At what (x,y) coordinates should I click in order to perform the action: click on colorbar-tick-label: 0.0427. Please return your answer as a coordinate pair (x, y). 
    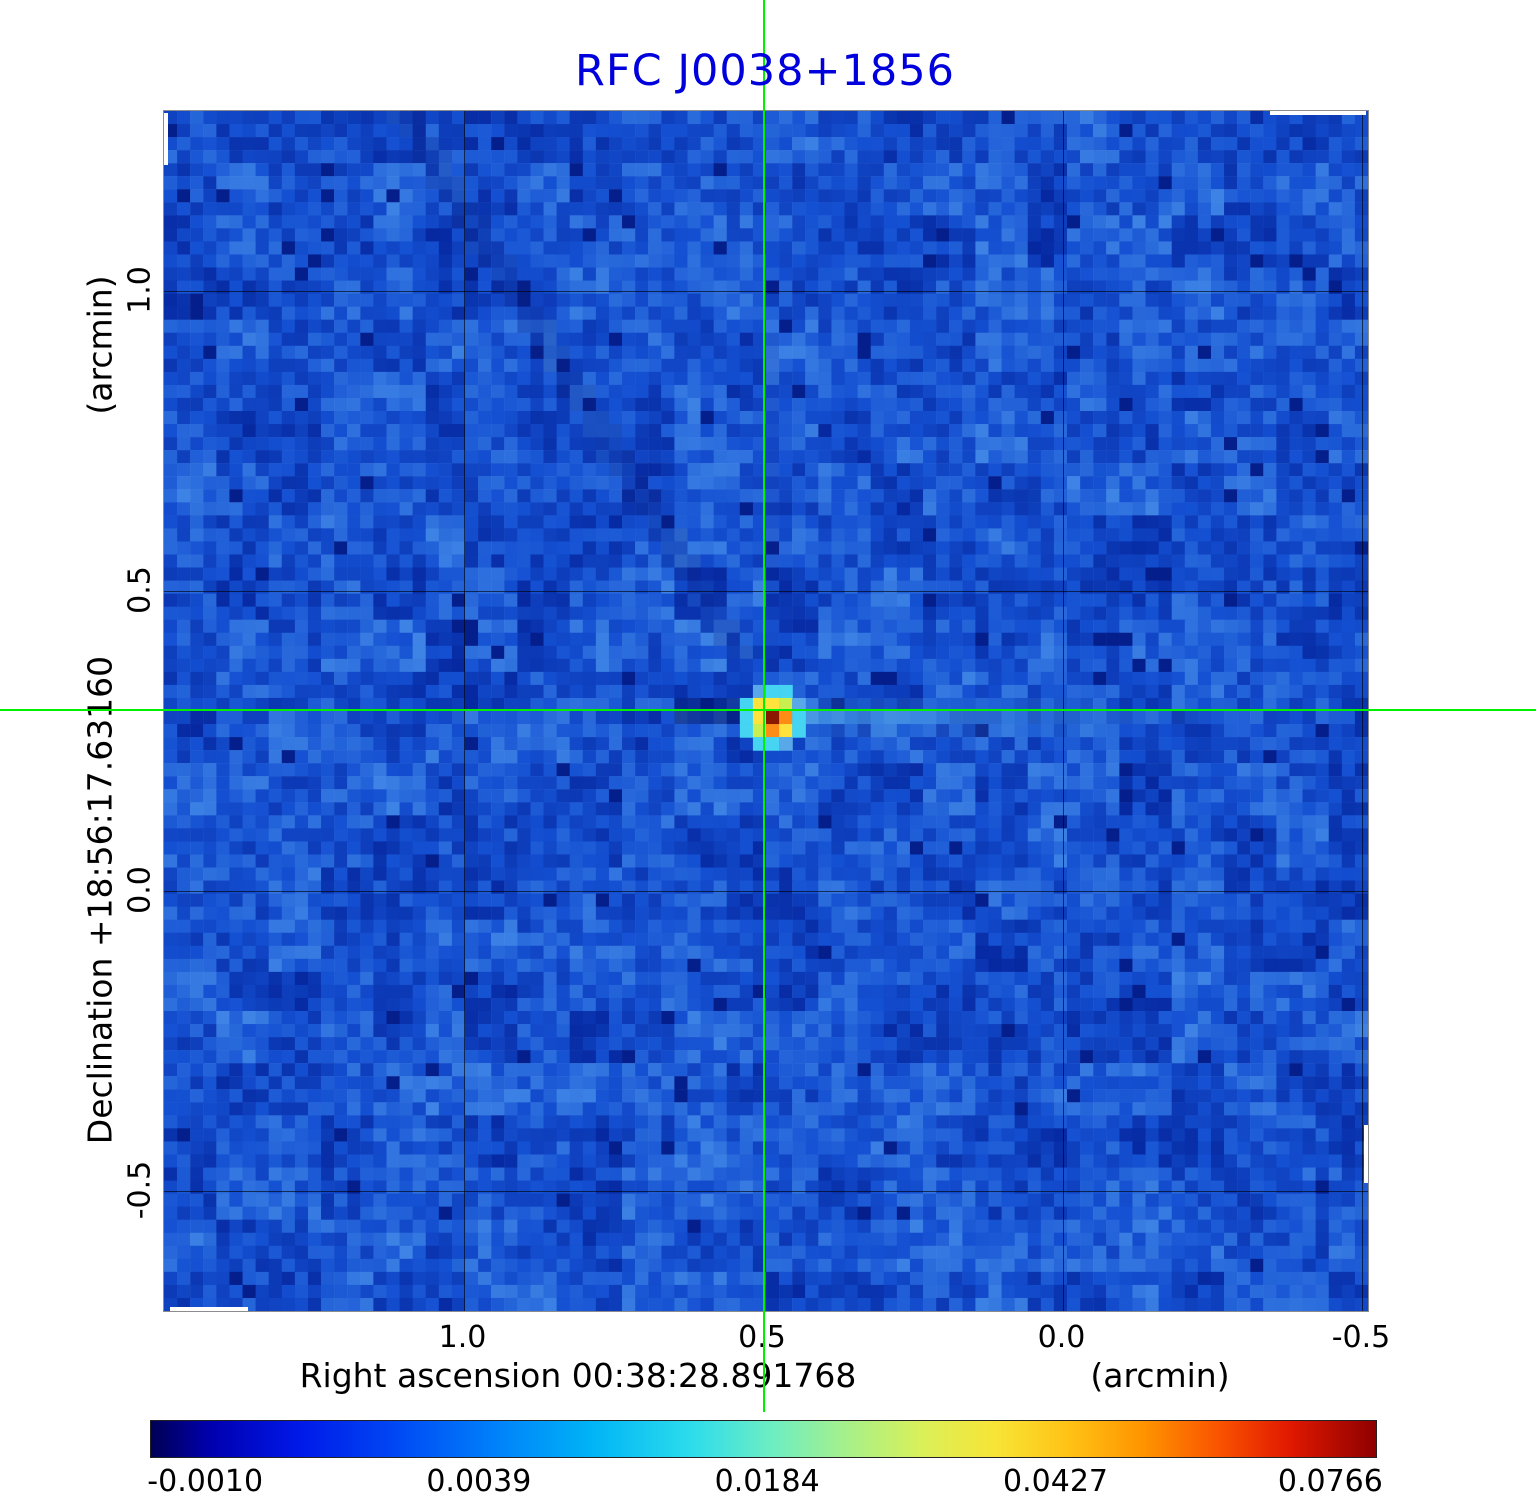
    Looking at the image, I should click on (1056, 1481).